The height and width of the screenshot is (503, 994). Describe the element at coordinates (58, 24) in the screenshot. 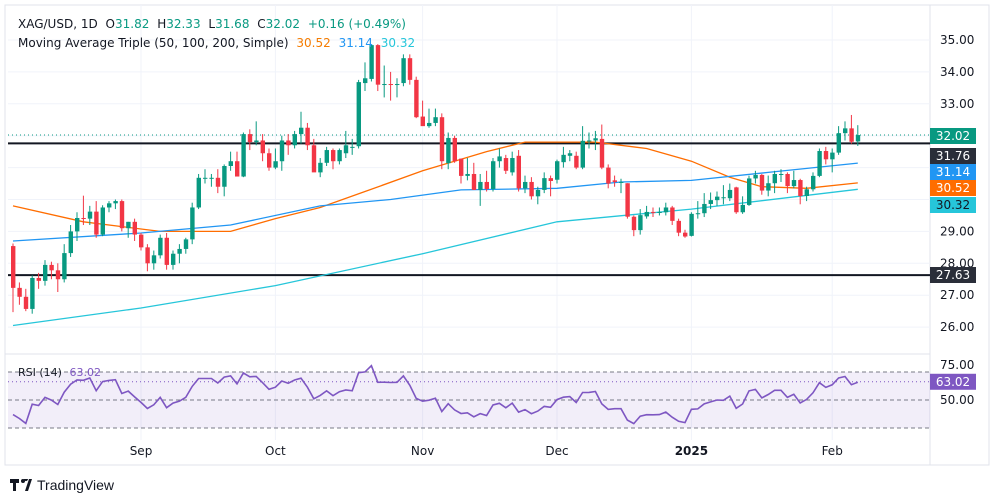

I see `symbol-name: XAG/USD, 1D` at that location.